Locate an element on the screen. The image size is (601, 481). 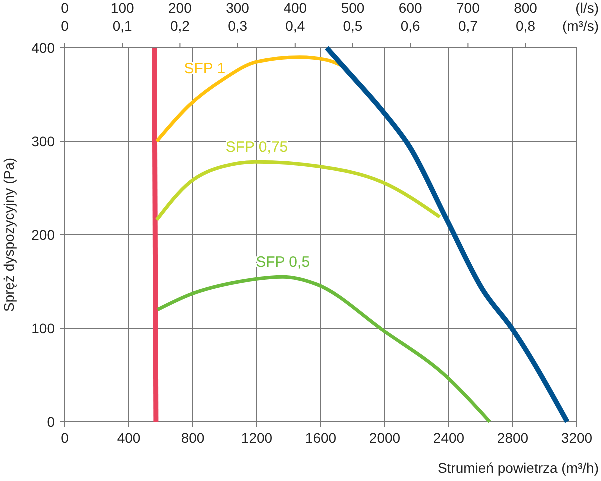
text: 0,4 is located at coordinates (296, 26).